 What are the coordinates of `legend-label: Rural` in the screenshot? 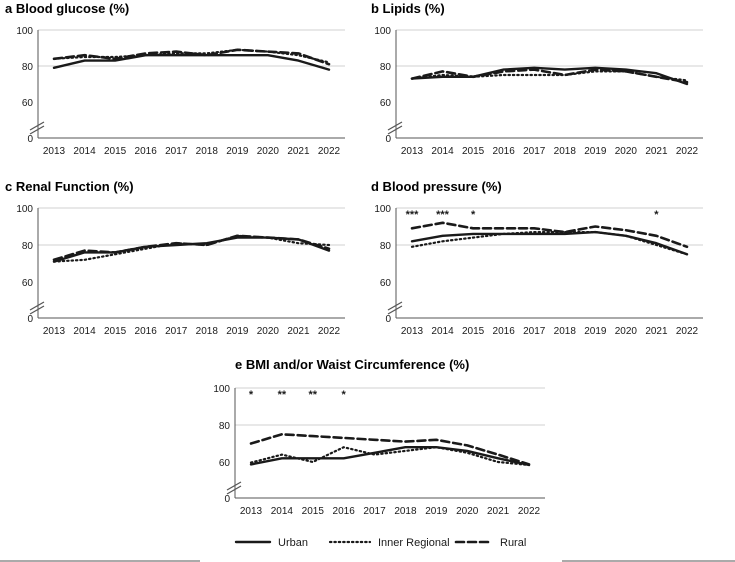 It's located at (513, 543).